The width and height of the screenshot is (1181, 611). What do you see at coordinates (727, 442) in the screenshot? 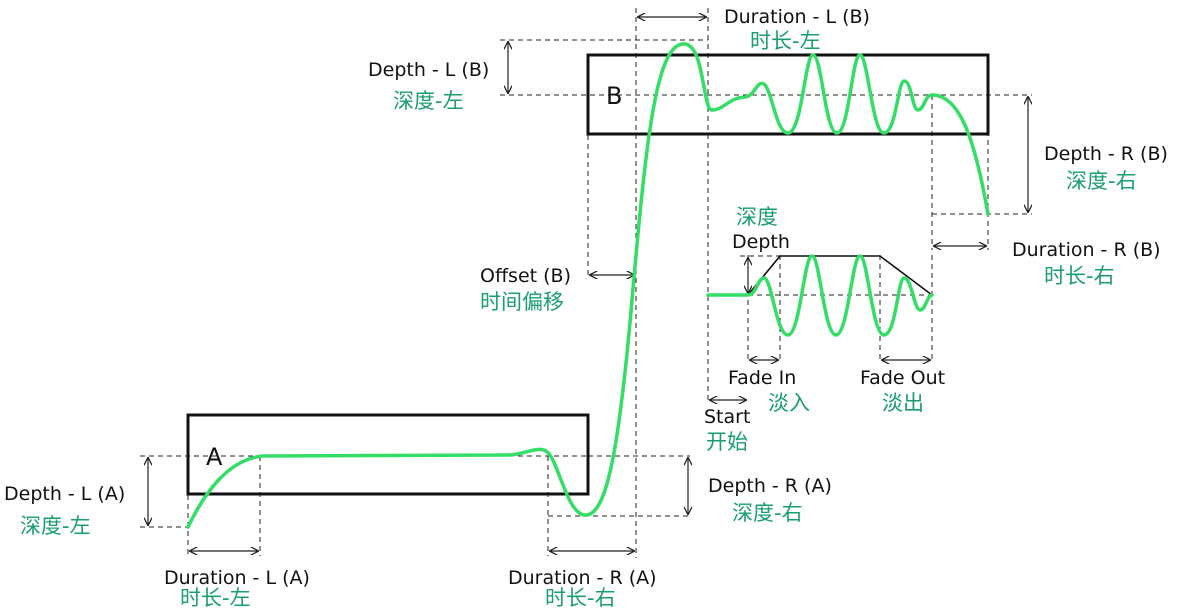
I see `label-start-cn: 开始` at bounding box center [727, 442].